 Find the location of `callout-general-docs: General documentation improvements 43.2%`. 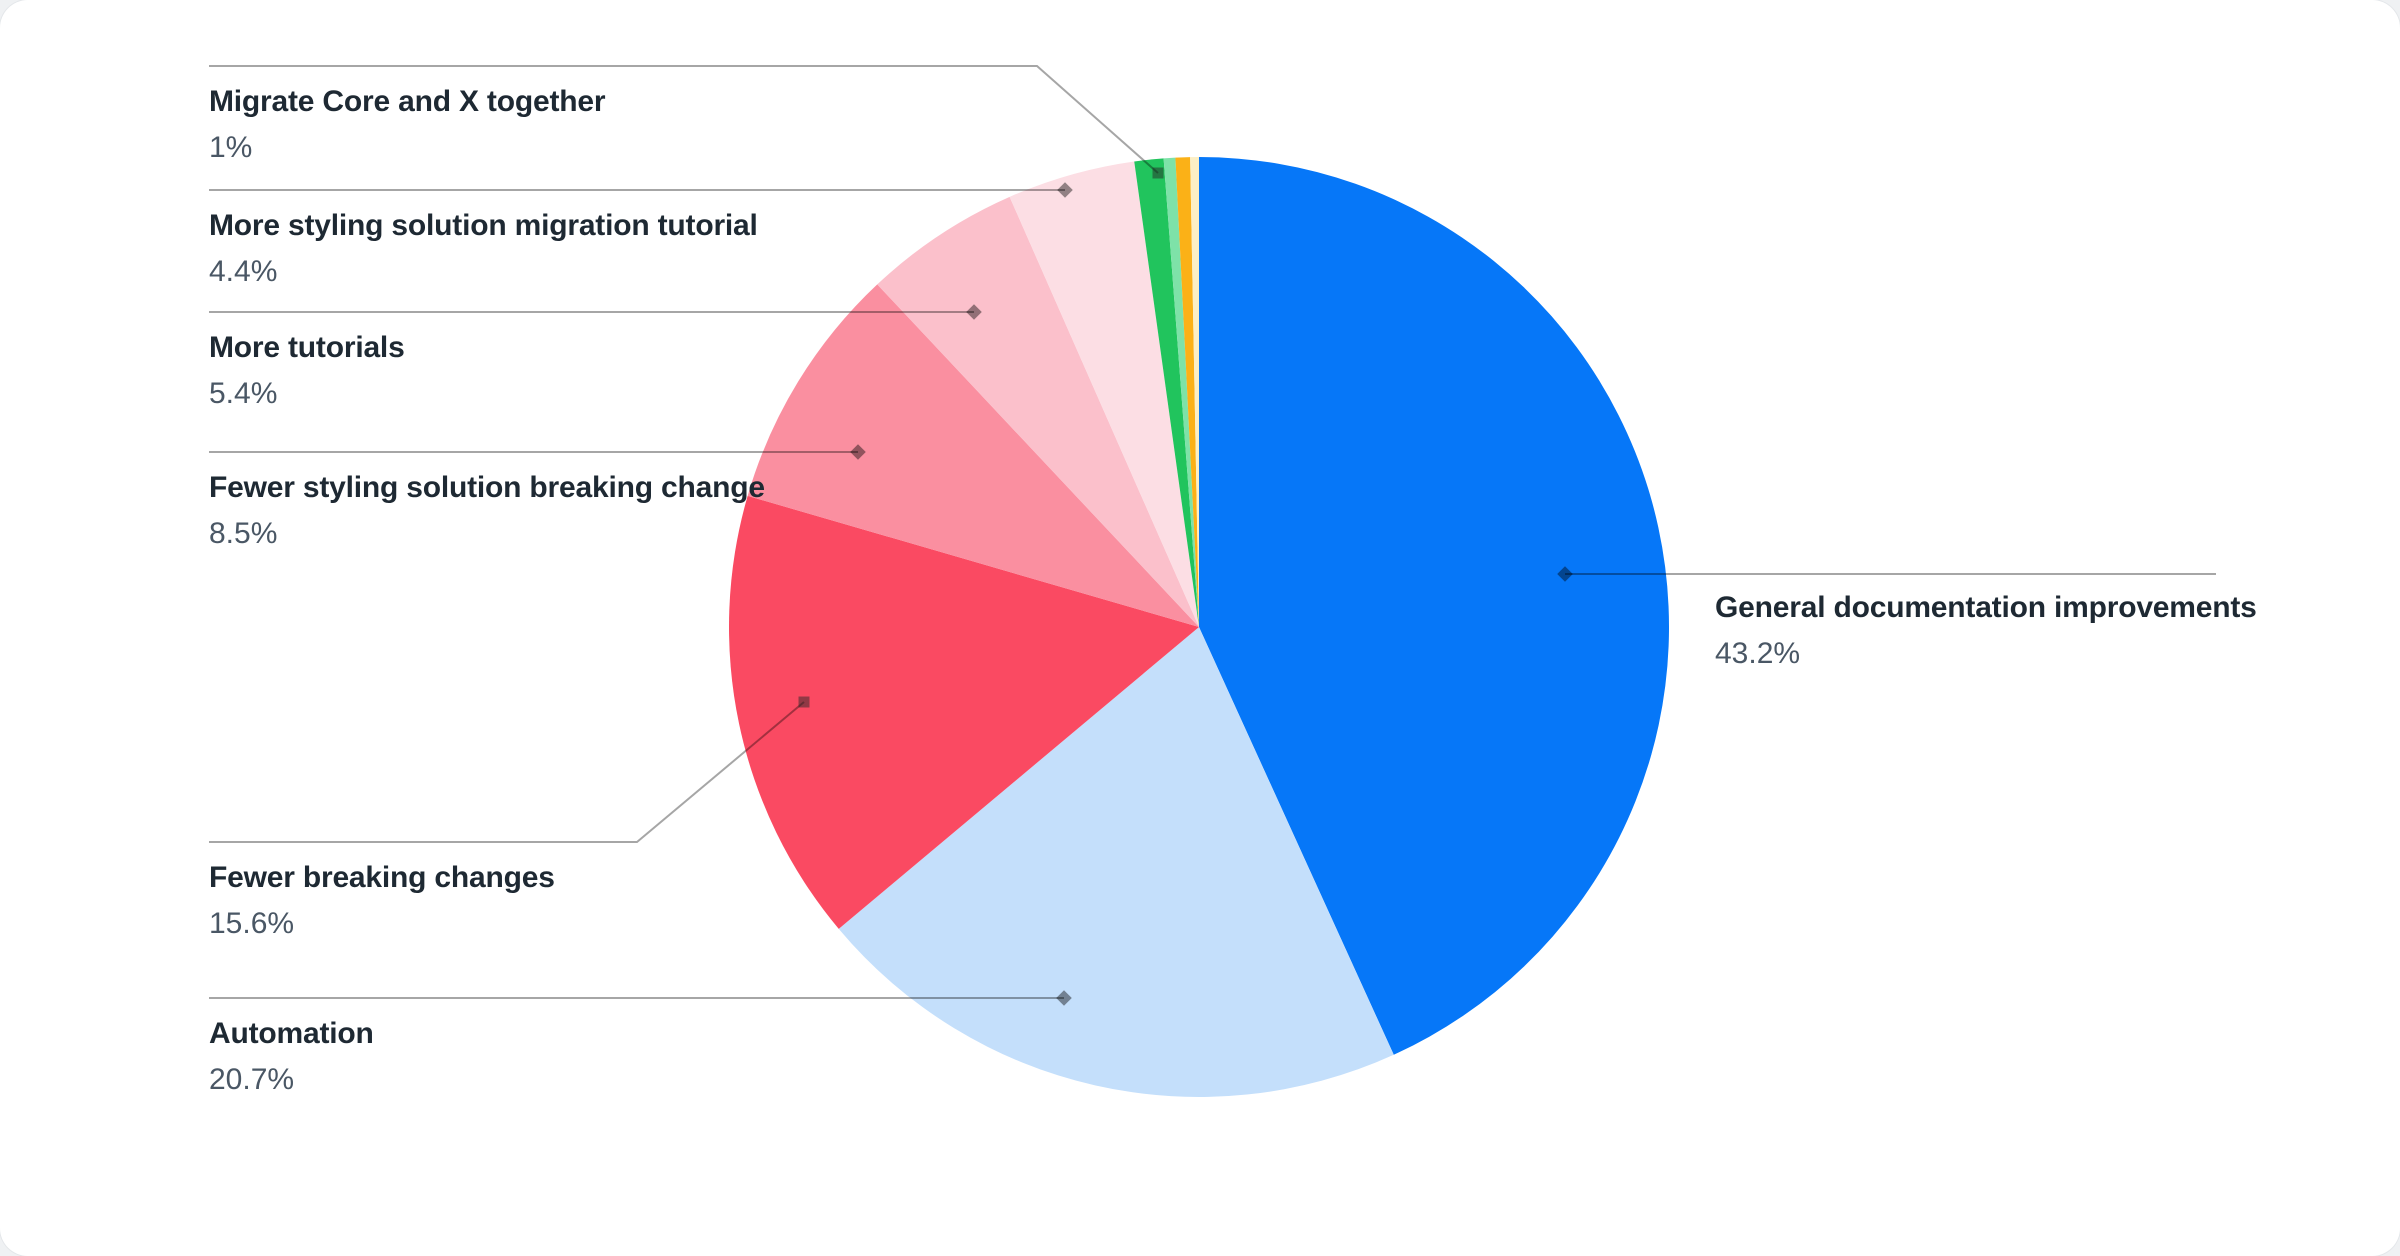

callout-general-docs: General documentation improvements 43.2% is located at coordinates (1986, 631).